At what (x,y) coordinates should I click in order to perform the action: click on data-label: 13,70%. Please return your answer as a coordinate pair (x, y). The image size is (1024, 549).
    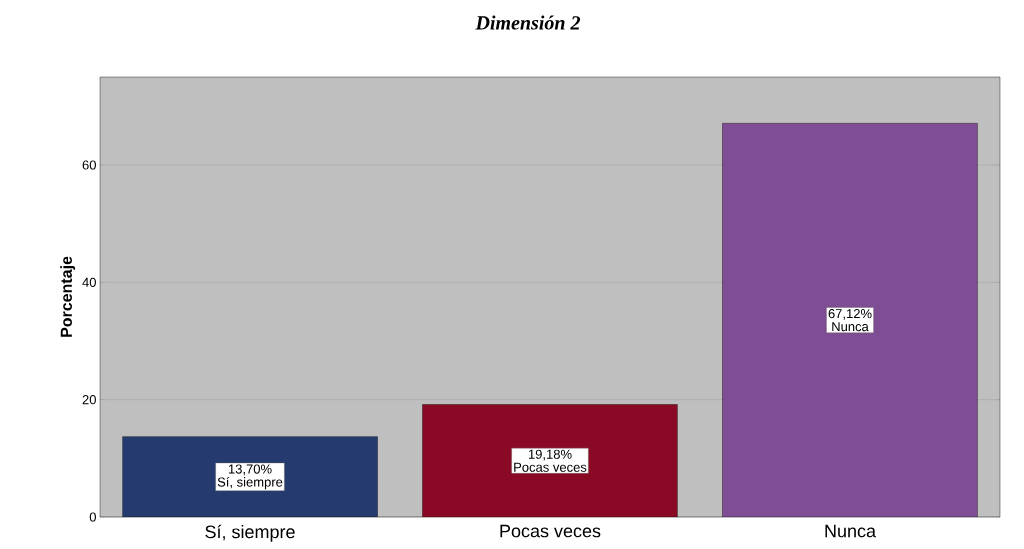
    Looking at the image, I should click on (250, 470).